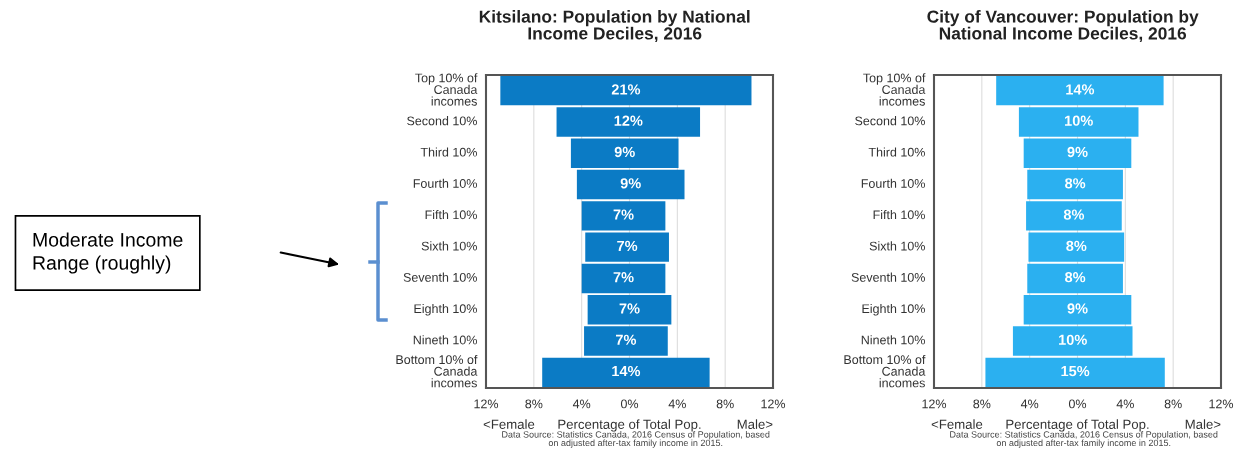  I want to click on data-label: 12%, so click(628, 120).